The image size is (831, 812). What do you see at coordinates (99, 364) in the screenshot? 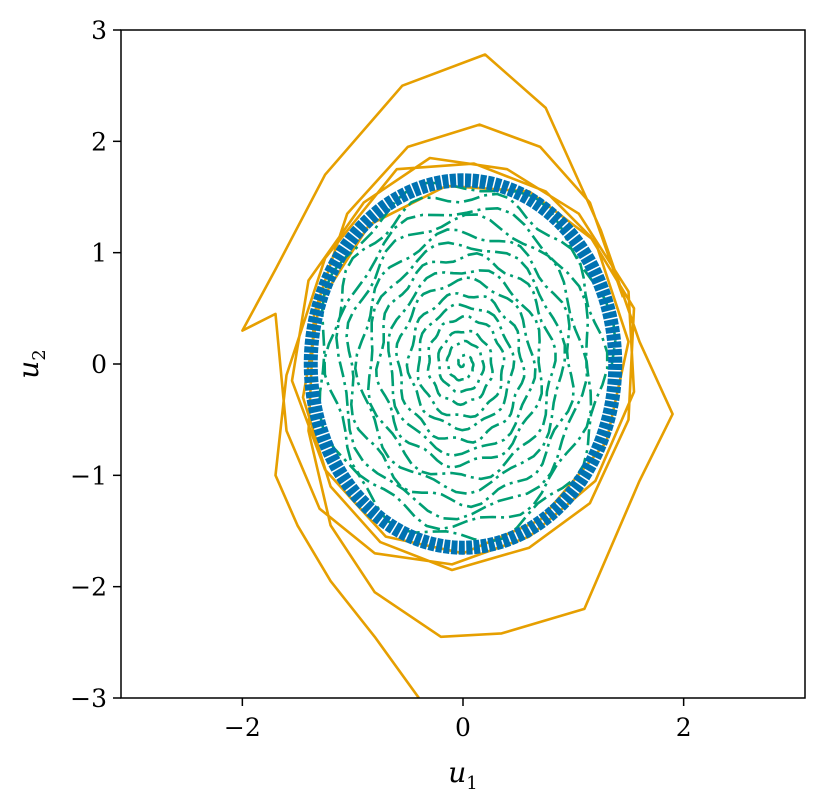
I see `y-tick-label: 0` at bounding box center [99, 364].